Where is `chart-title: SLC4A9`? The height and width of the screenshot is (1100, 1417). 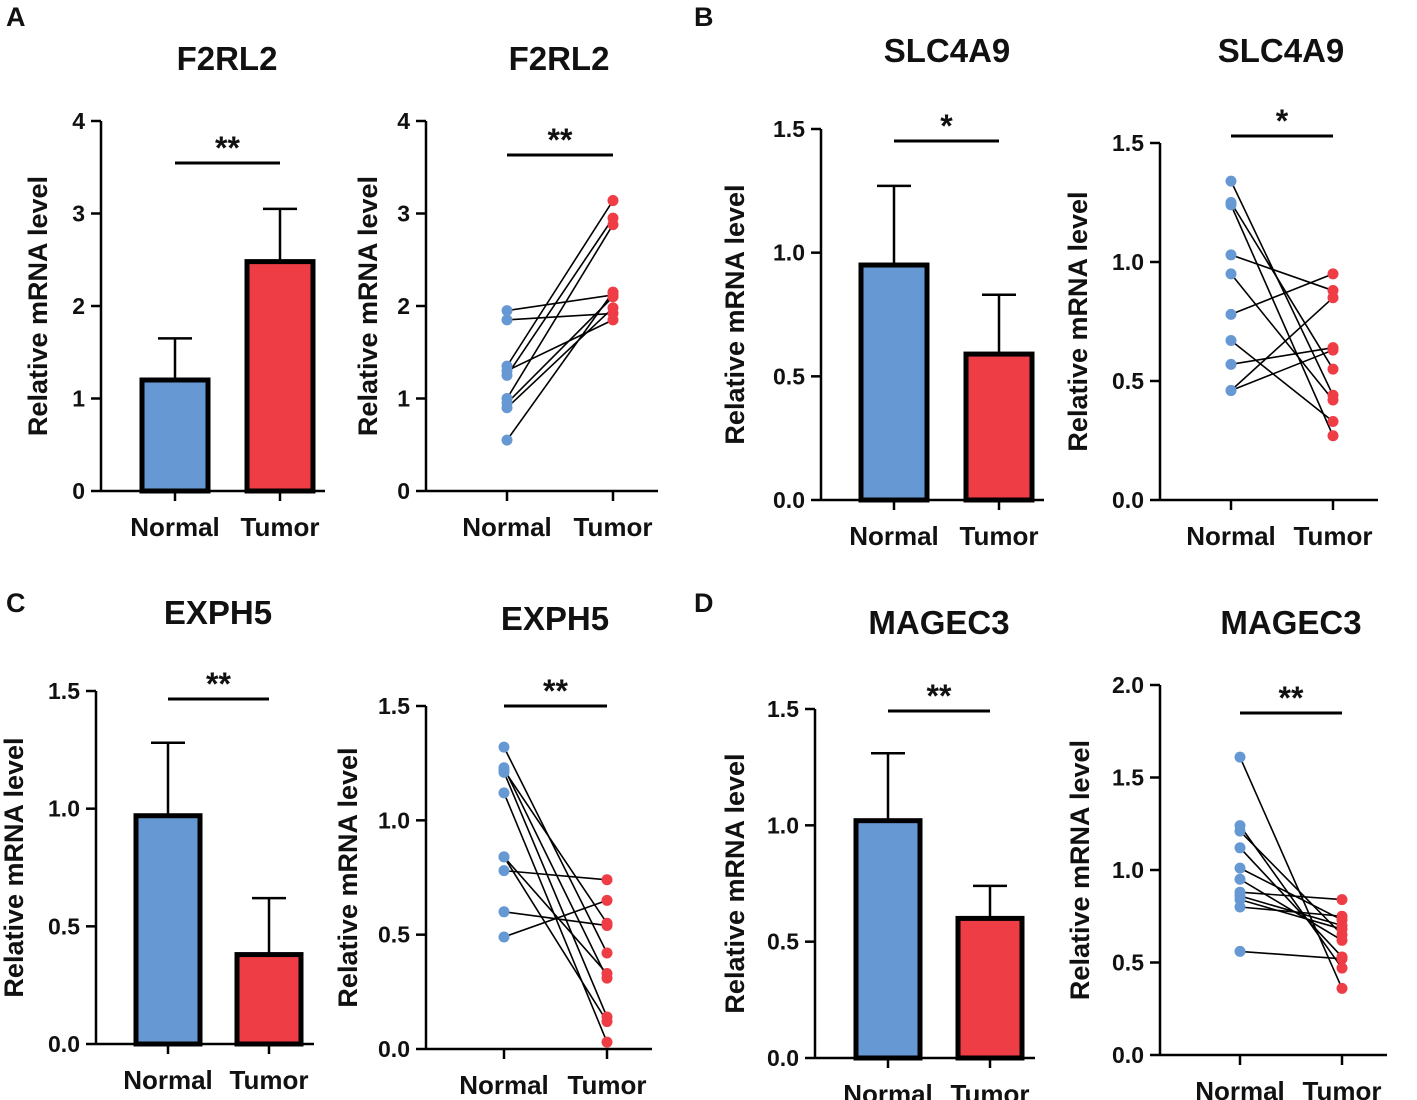 chart-title: SLC4A9 is located at coordinates (947, 50).